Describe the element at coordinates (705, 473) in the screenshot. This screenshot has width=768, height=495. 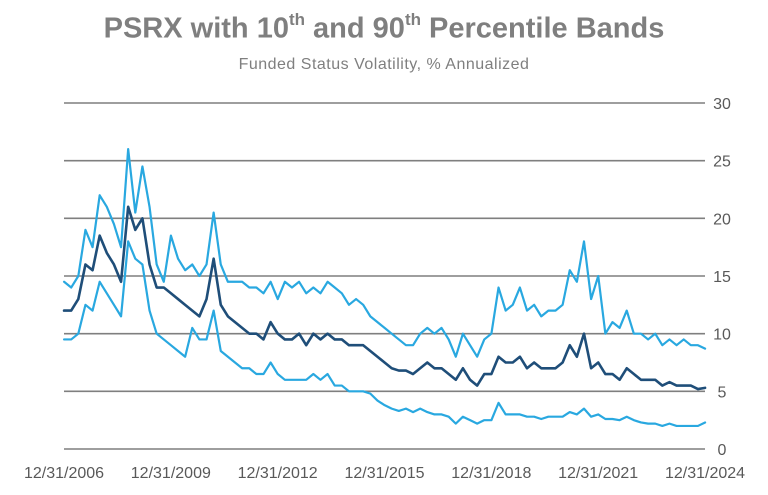
I see `x-tick-label-6: 12/31/2024` at that location.